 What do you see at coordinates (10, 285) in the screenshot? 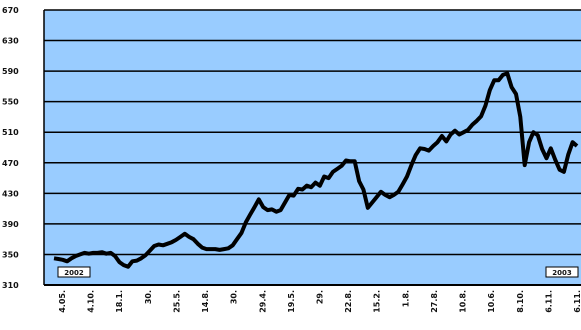
I see `y-tick-label: 310` at bounding box center [10, 285].